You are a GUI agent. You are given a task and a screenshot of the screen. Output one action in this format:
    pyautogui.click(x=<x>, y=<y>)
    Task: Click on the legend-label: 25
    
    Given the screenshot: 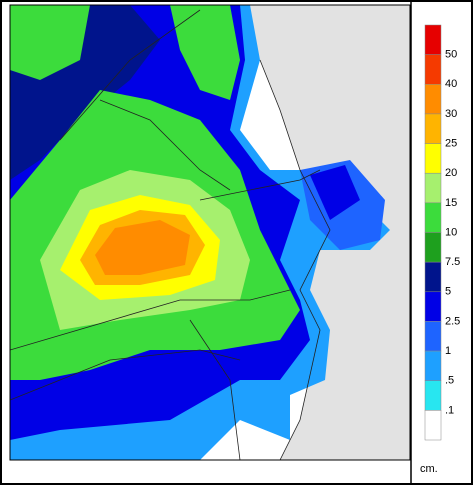 What is the action you would take?
    pyautogui.click(x=451, y=143)
    